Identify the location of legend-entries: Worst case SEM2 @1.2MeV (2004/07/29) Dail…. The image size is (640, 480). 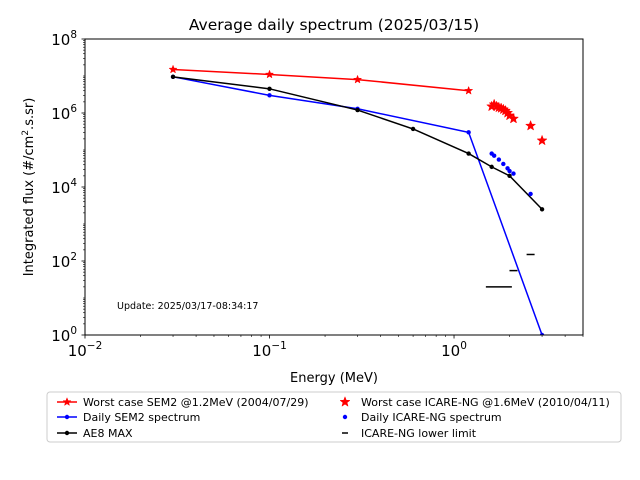
(333, 418).